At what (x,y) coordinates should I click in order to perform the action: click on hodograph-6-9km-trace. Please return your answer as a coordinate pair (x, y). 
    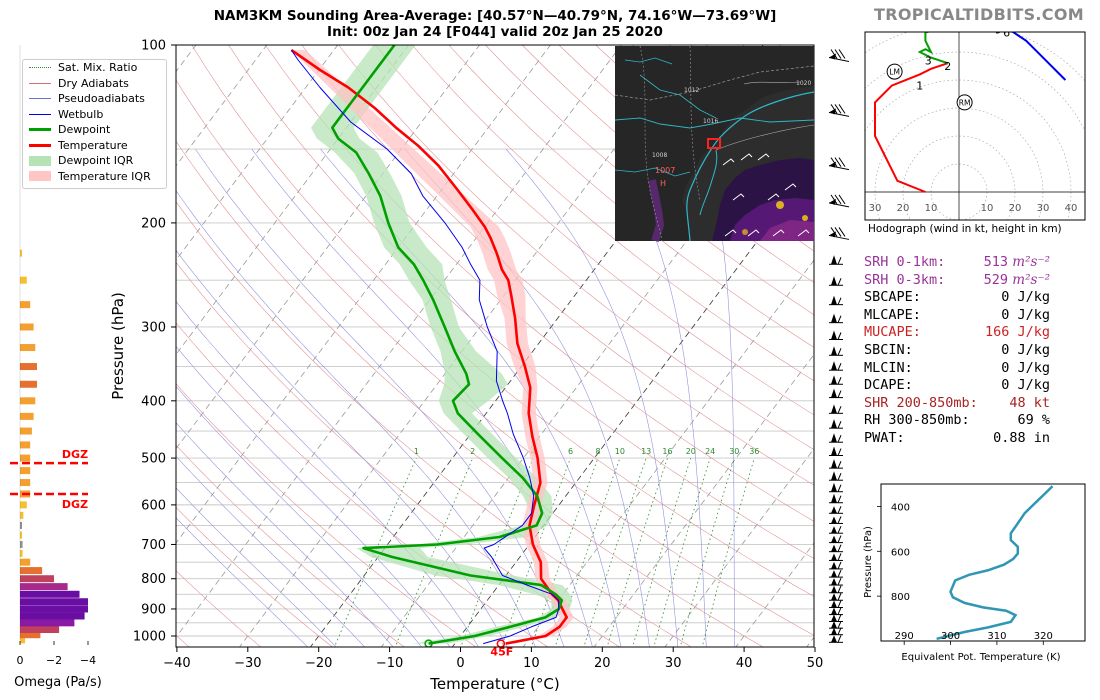
    Looking at the image, I should click on (1039, 56).